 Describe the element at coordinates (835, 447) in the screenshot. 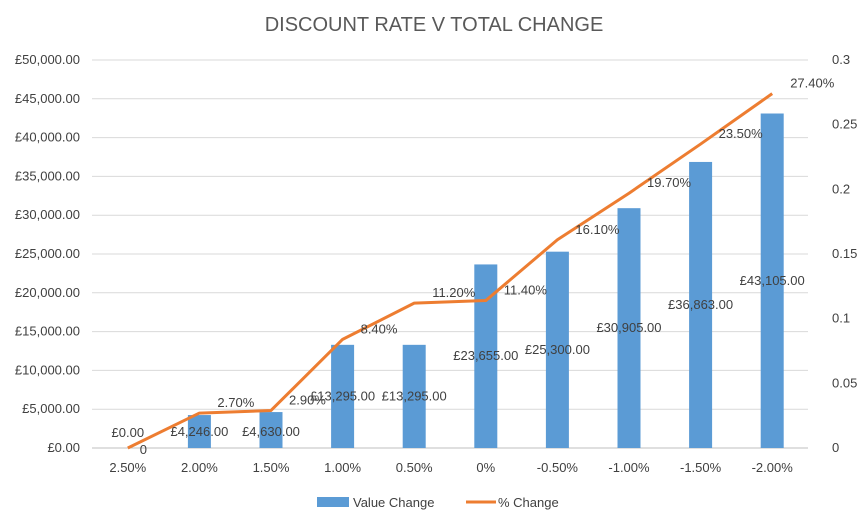

I see `right-tick-label: 0` at that location.